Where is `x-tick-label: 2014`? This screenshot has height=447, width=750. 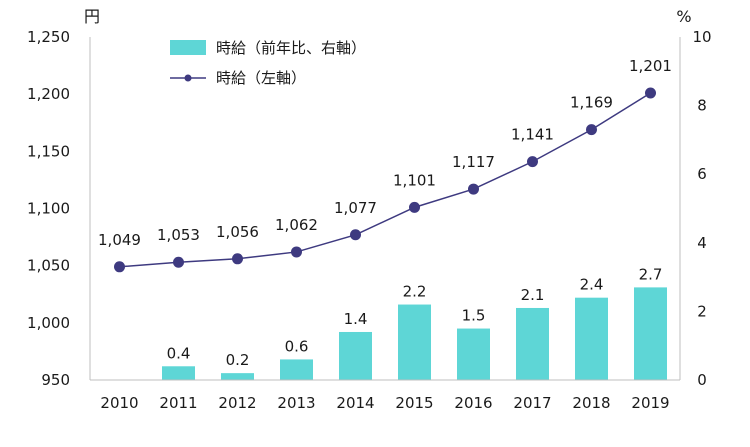 x-tick-label: 2014 is located at coordinates (355, 403).